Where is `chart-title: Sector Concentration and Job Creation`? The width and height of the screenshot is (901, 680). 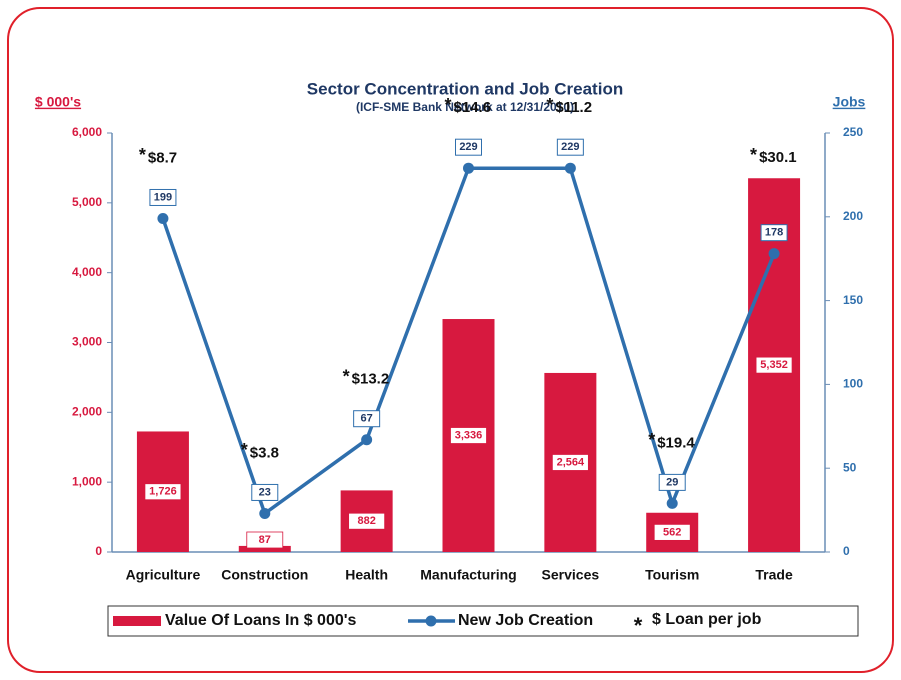
chart-title: Sector Concentration and Job Creation is located at coordinates (465, 88).